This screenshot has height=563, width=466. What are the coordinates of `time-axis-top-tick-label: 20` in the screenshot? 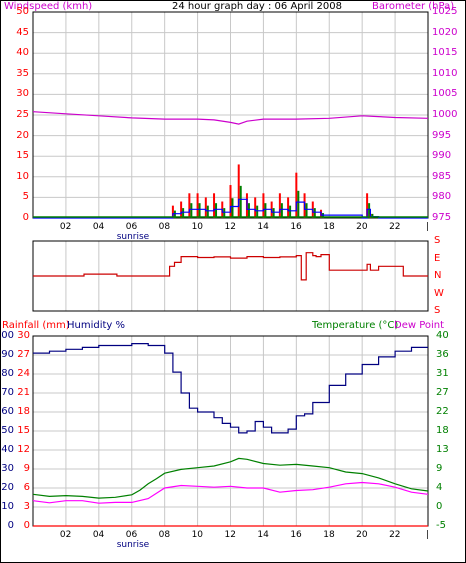 It's located at (362, 227).